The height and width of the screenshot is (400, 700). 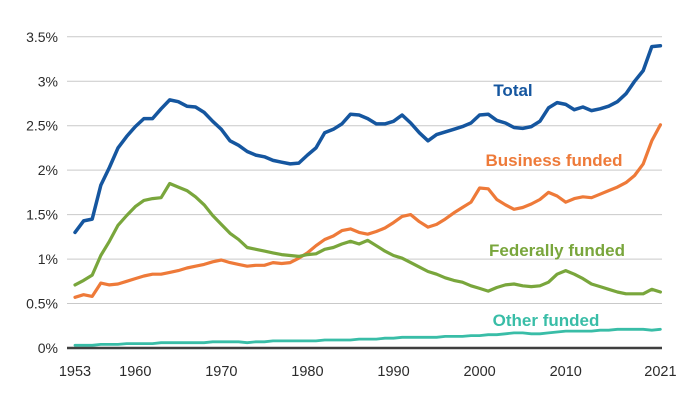 What do you see at coordinates (42, 304) in the screenshot?
I see `y-tick-label: 0.5%` at bounding box center [42, 304].